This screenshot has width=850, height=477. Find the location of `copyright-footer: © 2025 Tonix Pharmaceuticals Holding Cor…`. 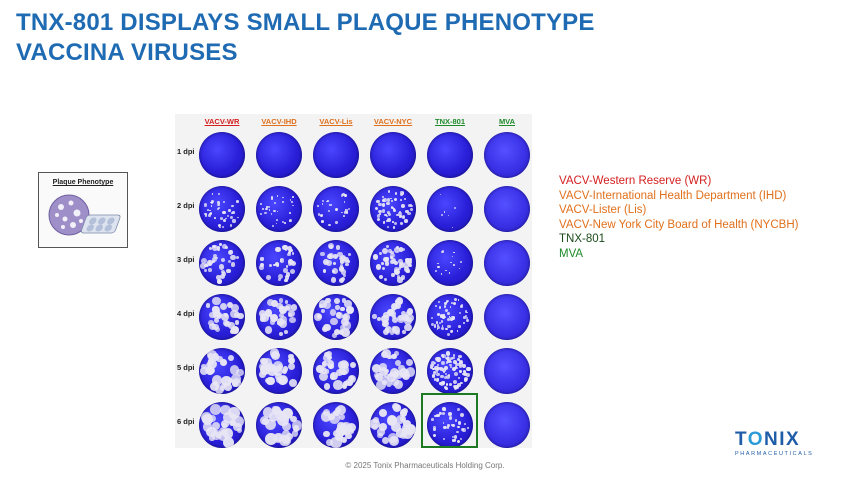

copyright-footer: © 2025 Tonix Pharmaceuticals Holding Cor… is located at coordinates (425, 465).